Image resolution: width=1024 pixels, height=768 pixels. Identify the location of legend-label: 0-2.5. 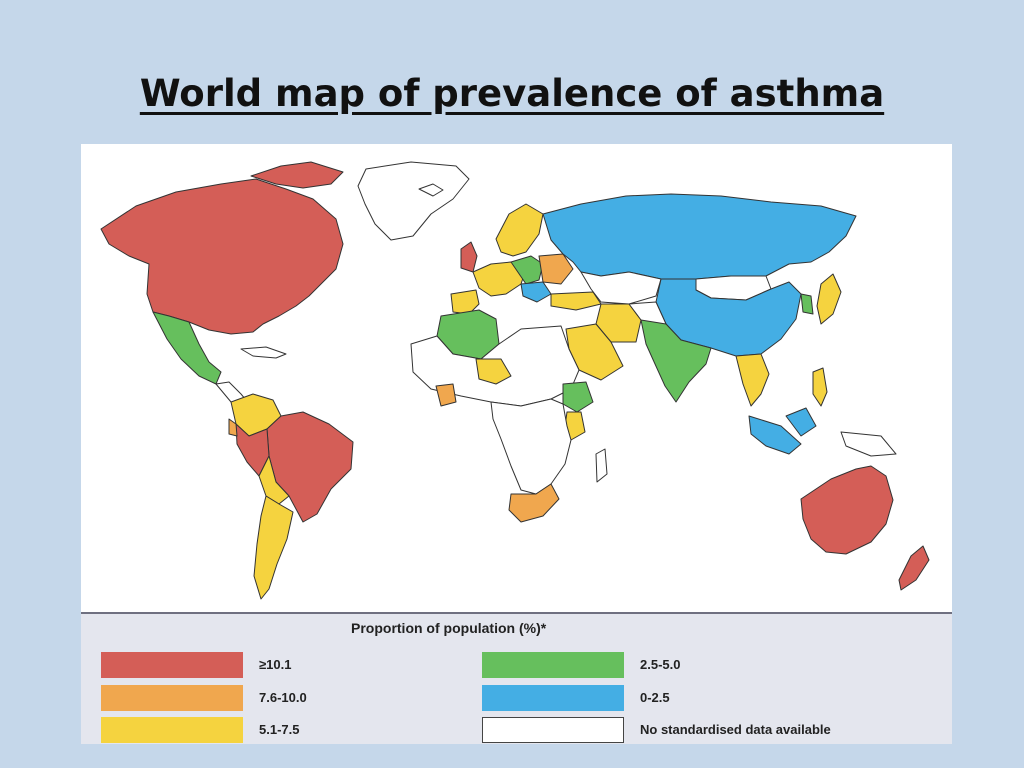
(655, 697).